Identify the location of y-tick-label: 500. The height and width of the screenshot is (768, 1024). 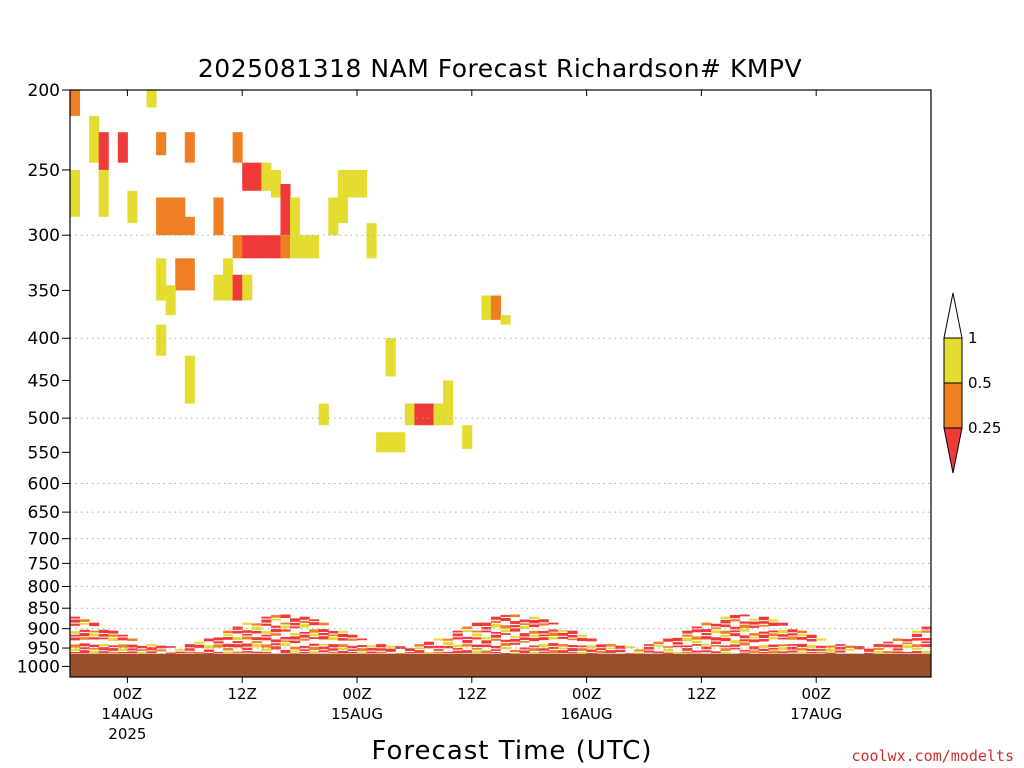
(44, 419).